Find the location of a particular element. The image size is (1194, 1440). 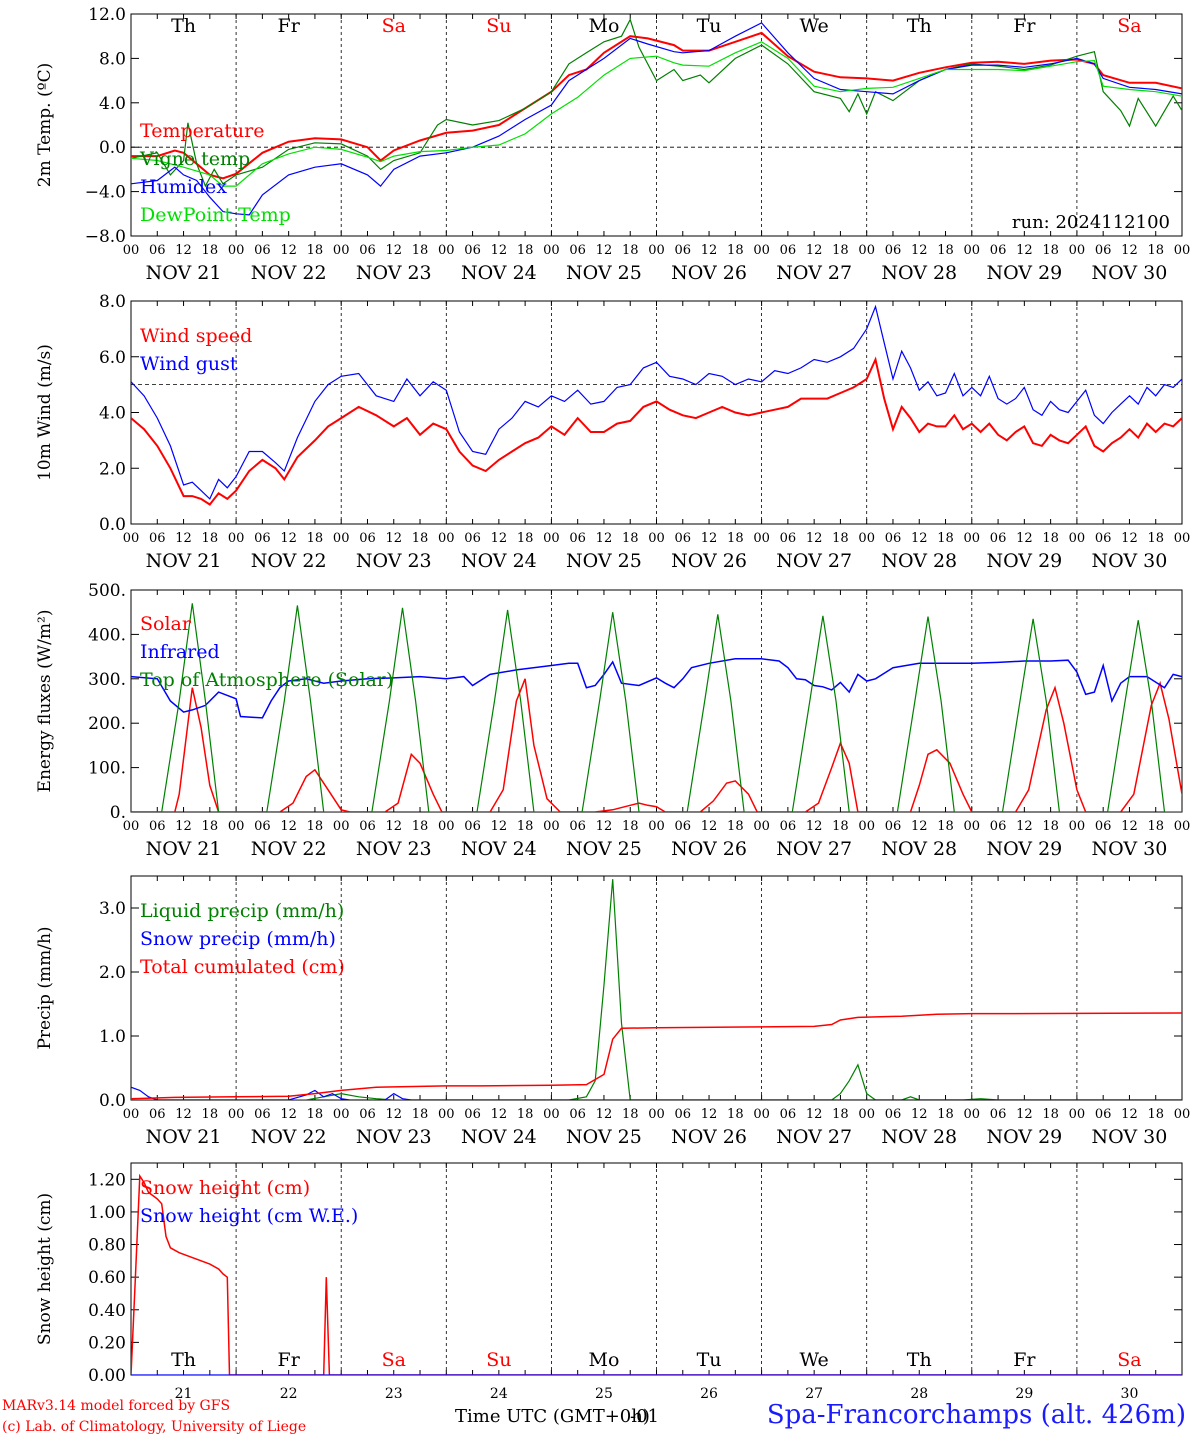

date-label: NOV 26 is located at coordinates (709, 1137).